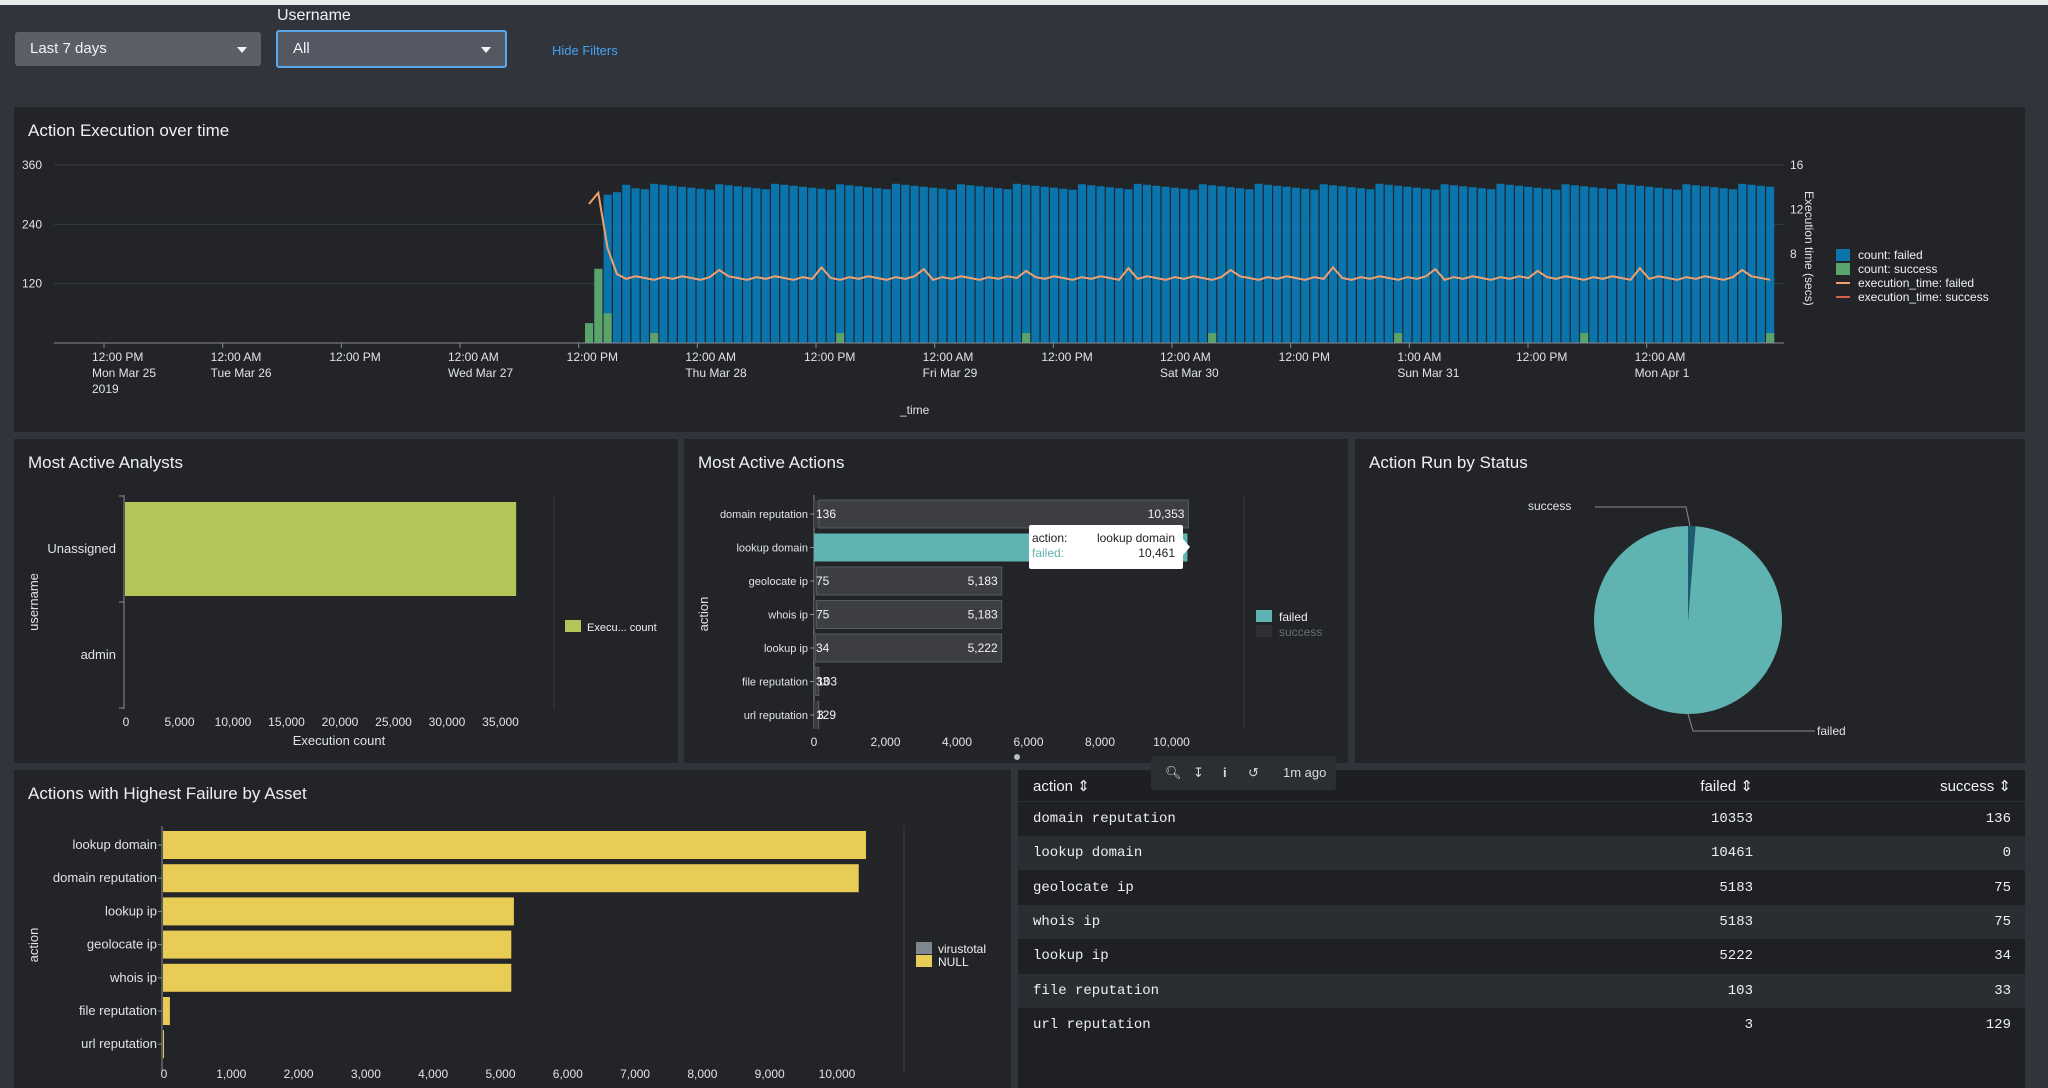 The image size is (2048, 1088). What do you see at coordinates (138, 49) in the screenshot?
I see `time-range-dropdown: Last 7 days` at bounding box center [138, 49].